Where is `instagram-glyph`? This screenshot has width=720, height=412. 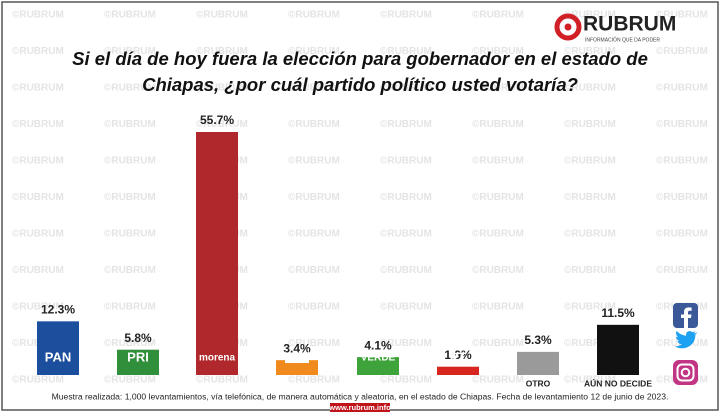
instagram-glyph is located at coordinates (685, 372).